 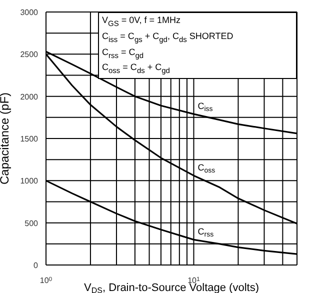 What do you see at coordinates (123, 54) in the screenshot?
I see `annotation: C$_{rss}$ = C$_{gd}$` at bounding box center [123, 54].